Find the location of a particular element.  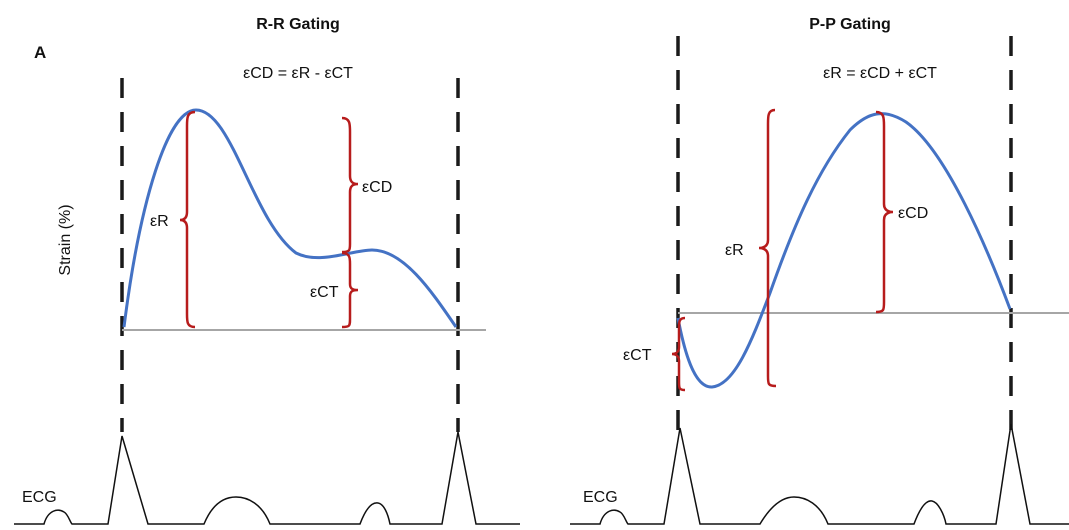

right-er-brace is located at coordinates (767, 248).